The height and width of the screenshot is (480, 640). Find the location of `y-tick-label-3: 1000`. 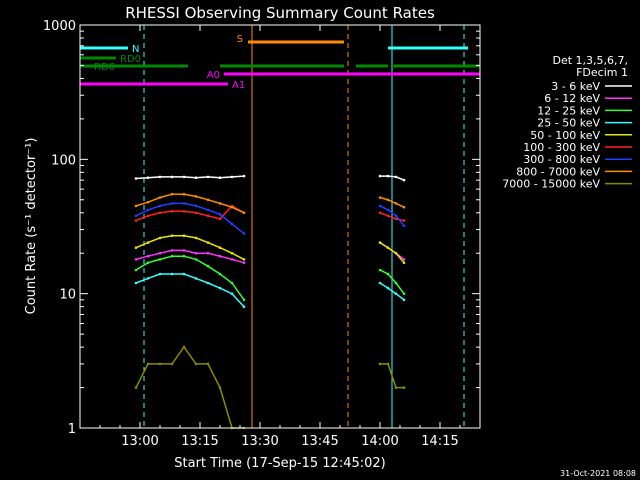

y-tick-label-3: 1000 is located at coordinates (59, 26).